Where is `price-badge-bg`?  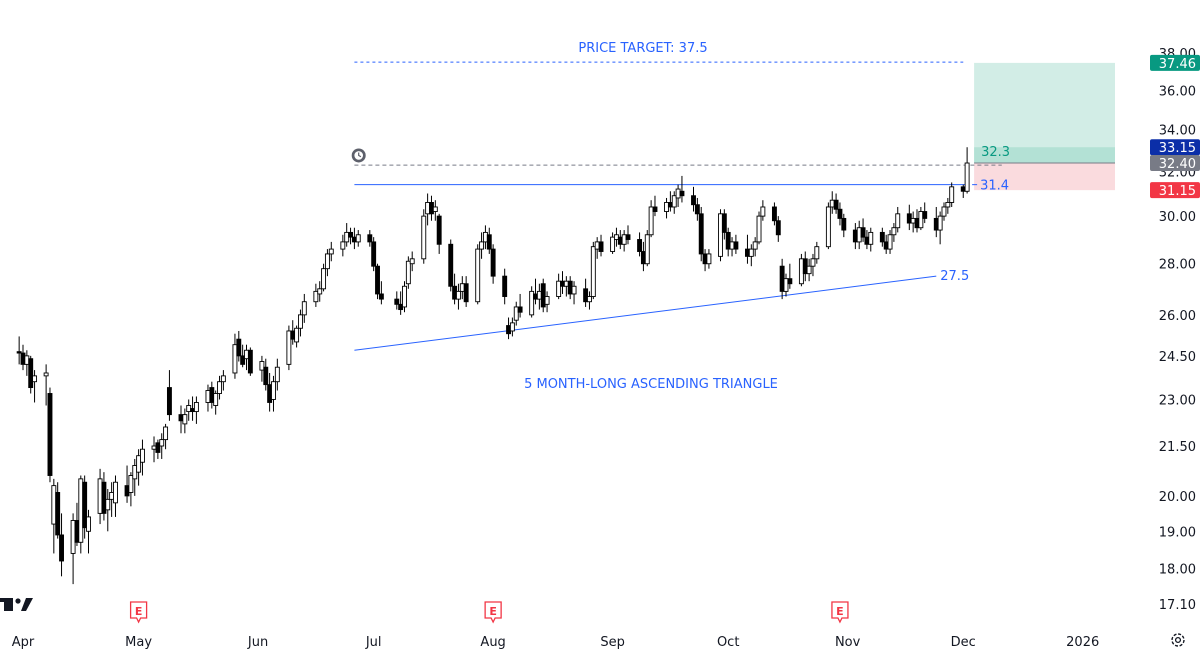
price-badge-bg is located at coordinates (1175, 147).